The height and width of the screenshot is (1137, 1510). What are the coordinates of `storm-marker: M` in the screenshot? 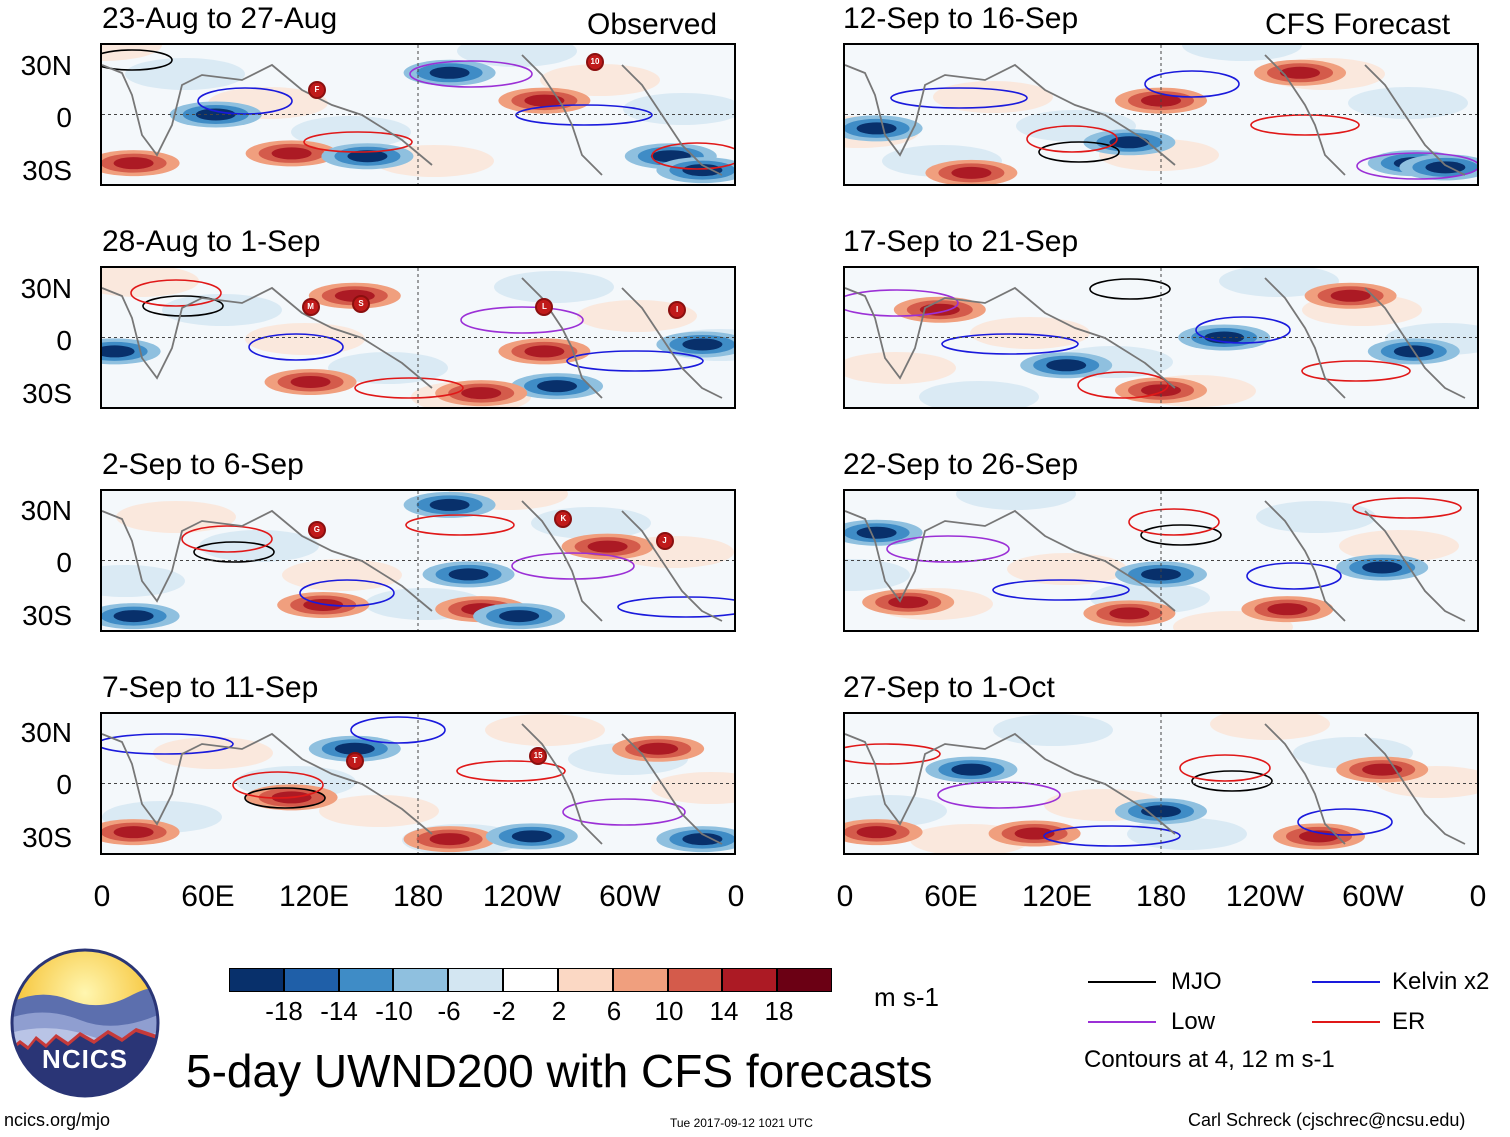 It's located at (310, 306).